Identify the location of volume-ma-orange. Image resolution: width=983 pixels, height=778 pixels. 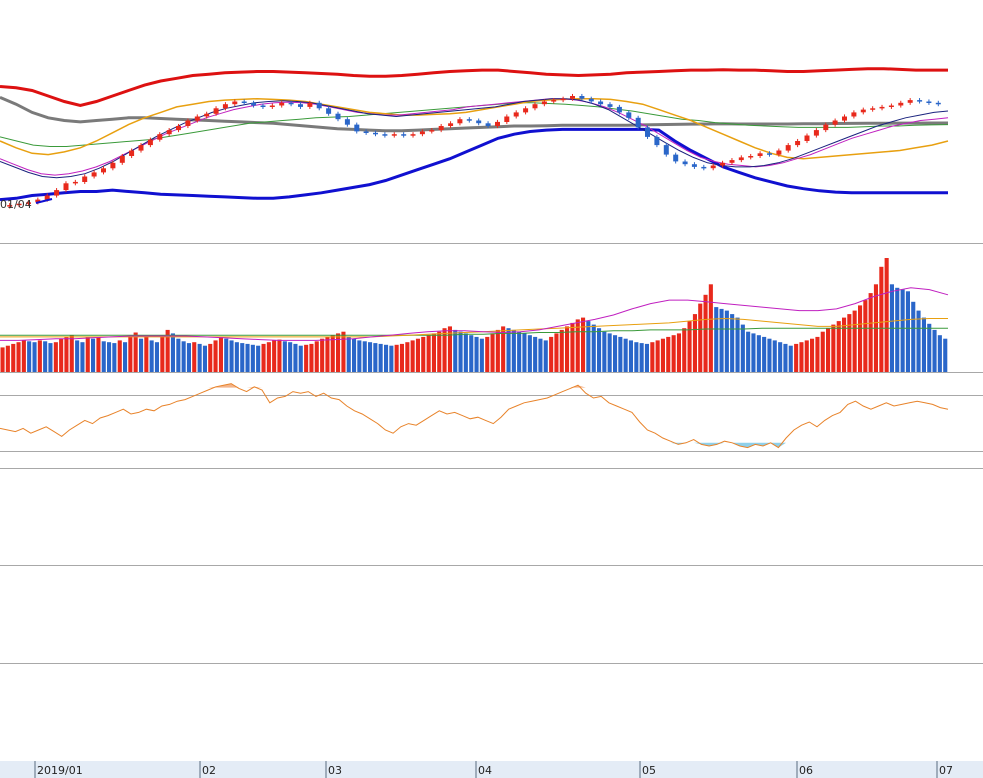
(474, 327).